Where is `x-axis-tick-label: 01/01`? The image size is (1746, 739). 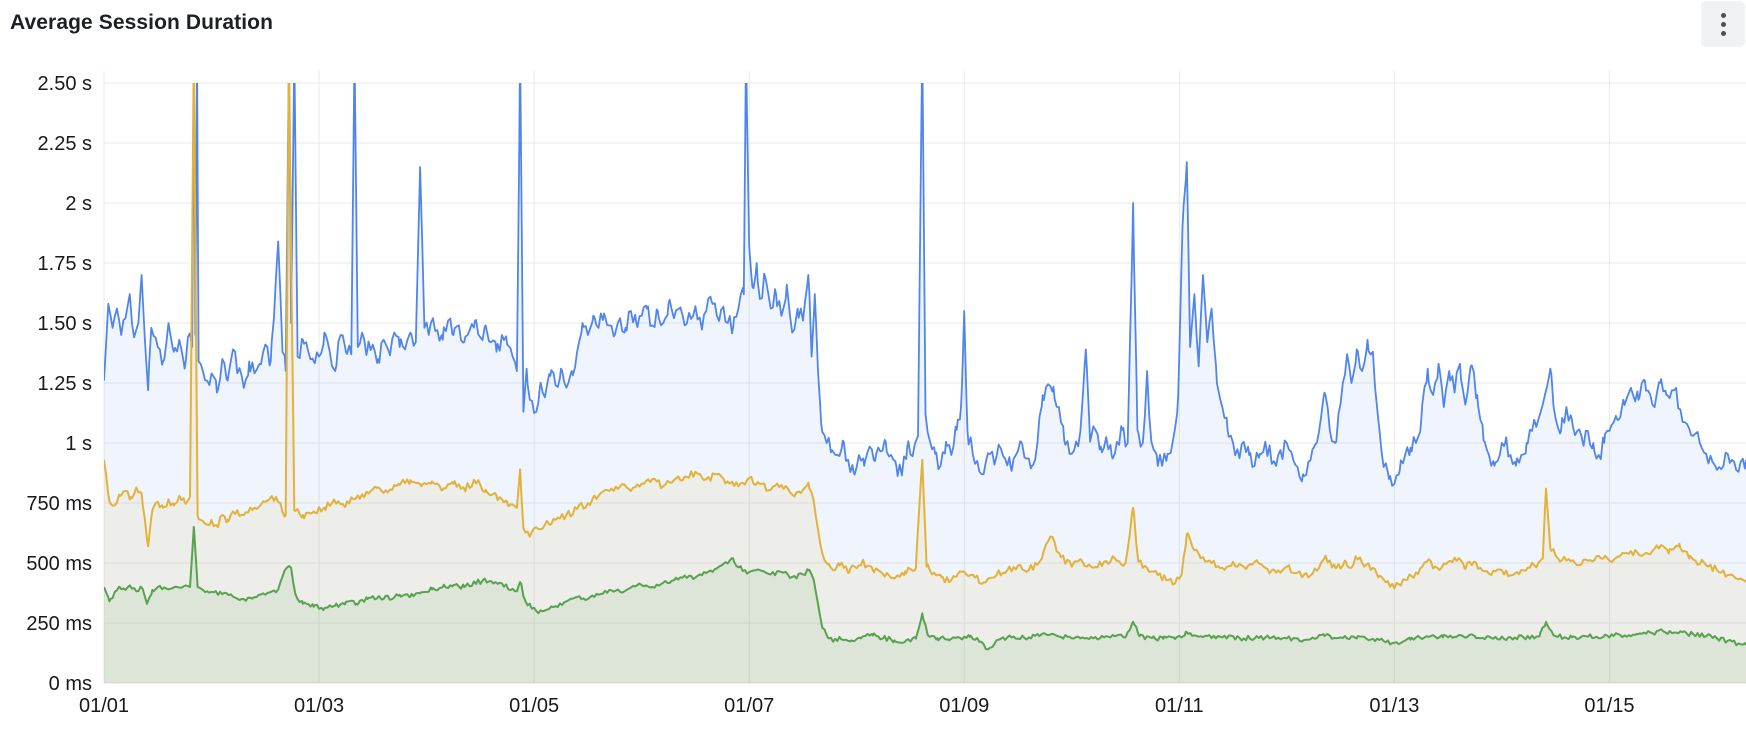 x-axis-tick-label: 01/01 is located at coordinates (104, 706).